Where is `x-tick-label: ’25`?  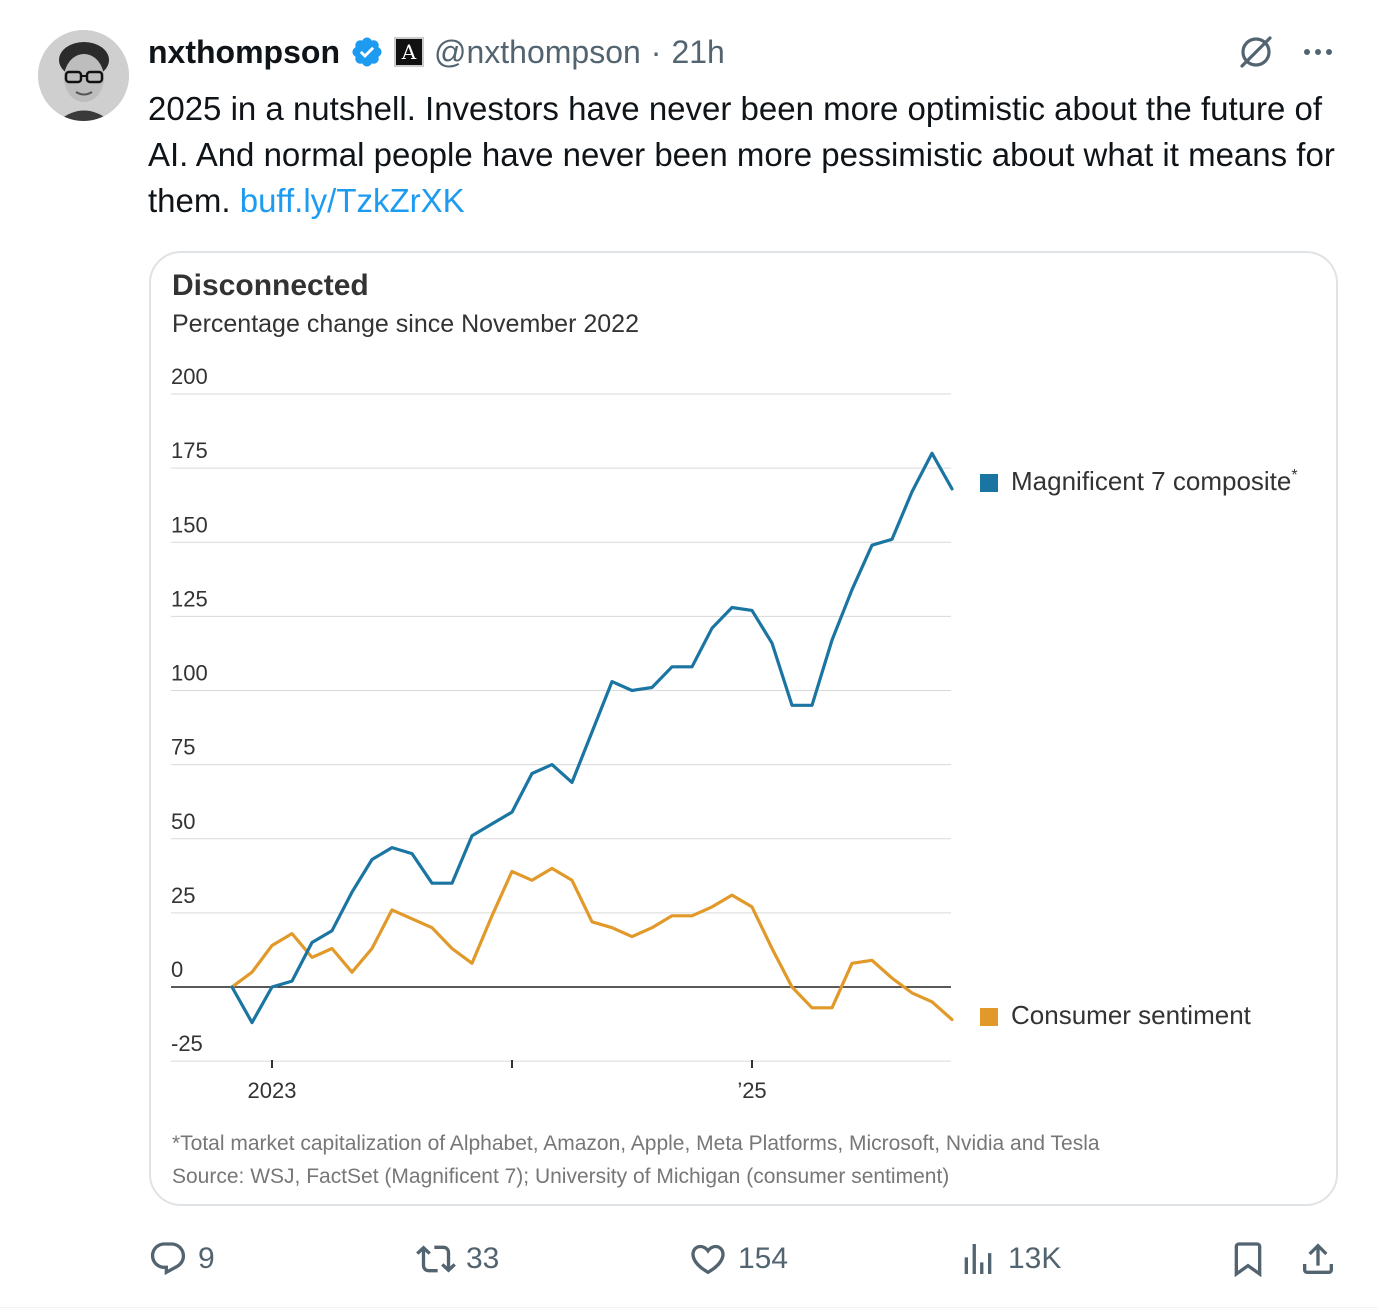
x-tick-label: ’25 is located at coordinates (751, 1090).